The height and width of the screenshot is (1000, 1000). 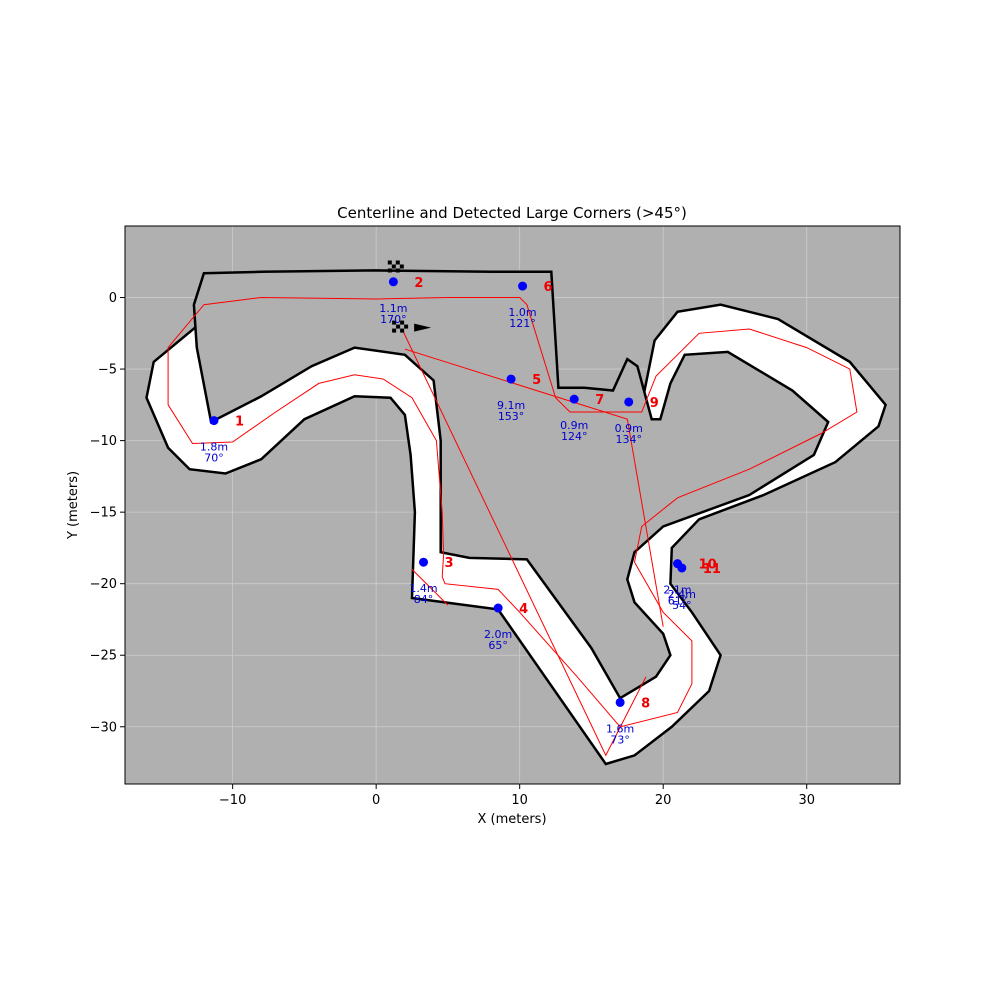 What do you see at coordinates (532, 542) in the screenshot?
I see `corner-chords` at bounding box center [532, 542].